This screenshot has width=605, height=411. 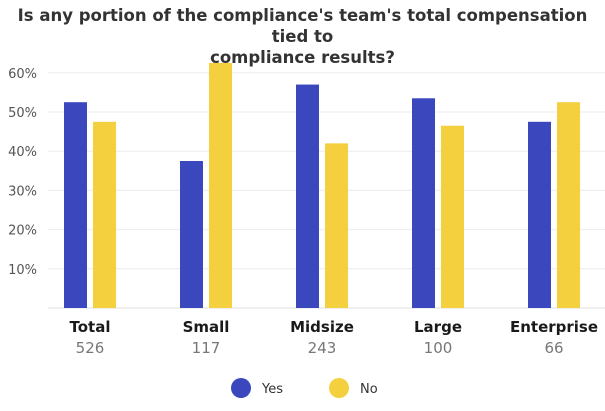 What do you see at coordinates (438, 327) in the screenshot?
I see `category-label: Large` at bounding box center [438, 327].